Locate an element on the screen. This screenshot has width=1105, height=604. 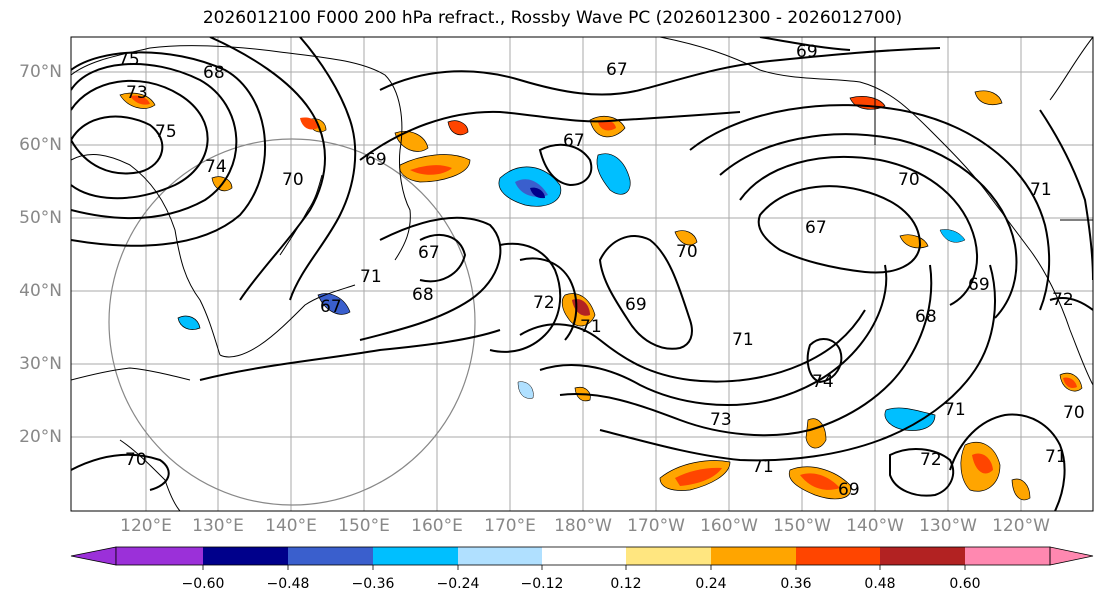
colorbar-overflow is located at coordinates (1071, 556).